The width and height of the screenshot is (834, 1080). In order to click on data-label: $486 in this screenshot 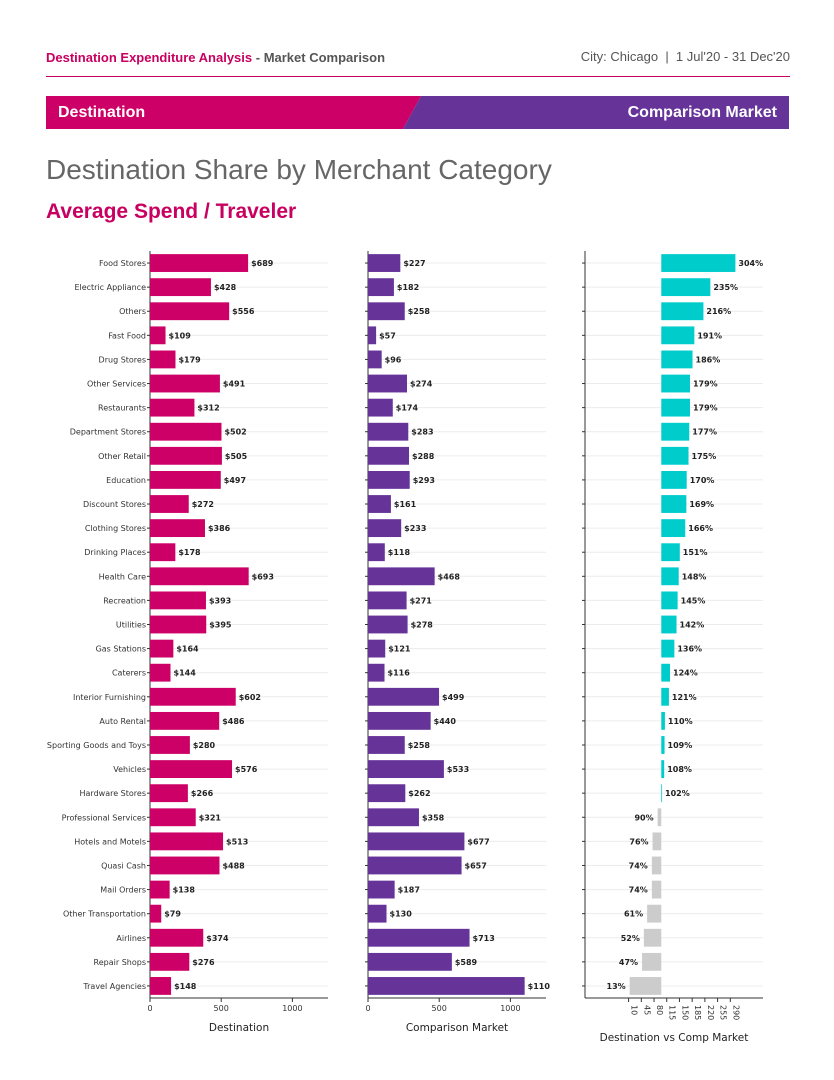, I will do `click(233, 721)`.